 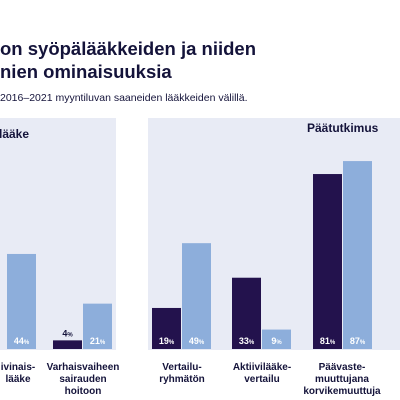 I want to click on chart-title-line-2: nien ominaisuuksia, so click(x=86, y=71).